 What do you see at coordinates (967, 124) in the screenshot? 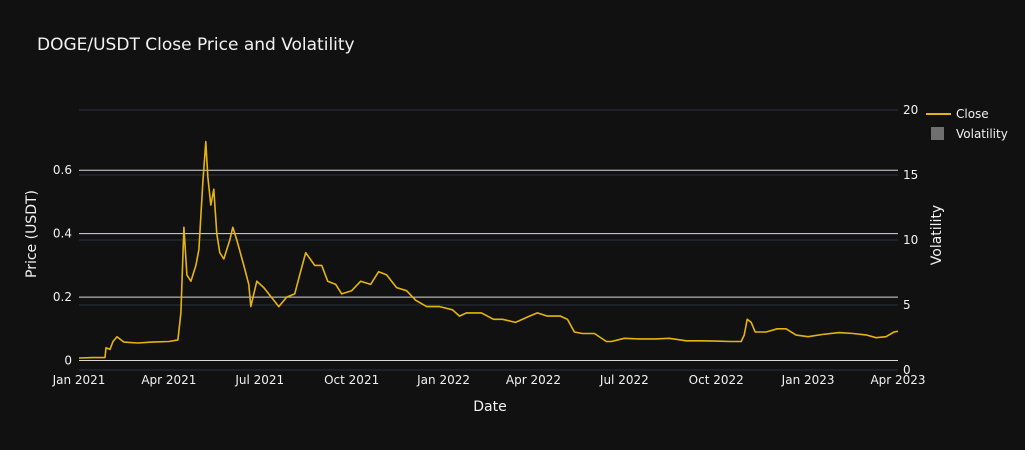
I see `legend: Close Volatility` at bounding box center [967, 124].